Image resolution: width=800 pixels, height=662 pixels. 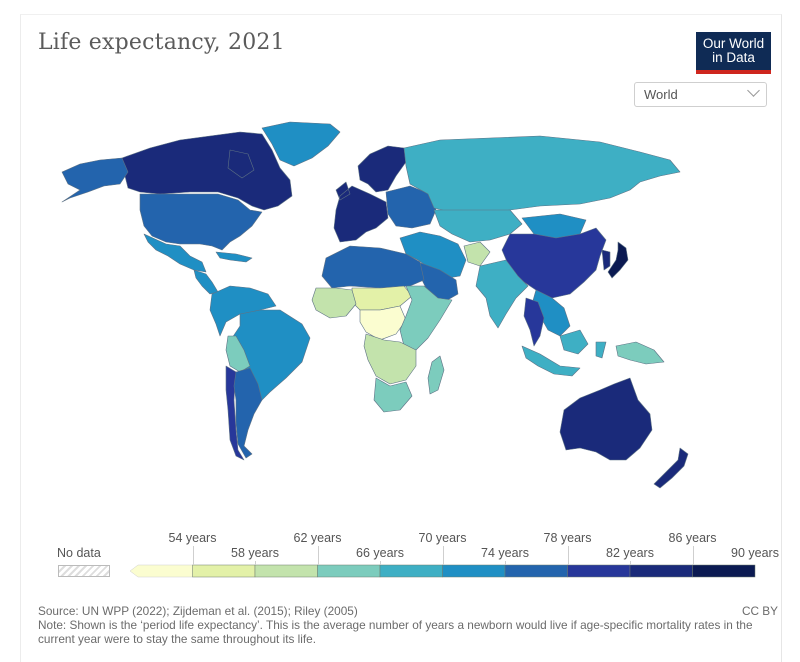 What do you see at coordinates (383, 323) in the screenshot?
I see `country-central-africa` at bounding box center [383, 323].